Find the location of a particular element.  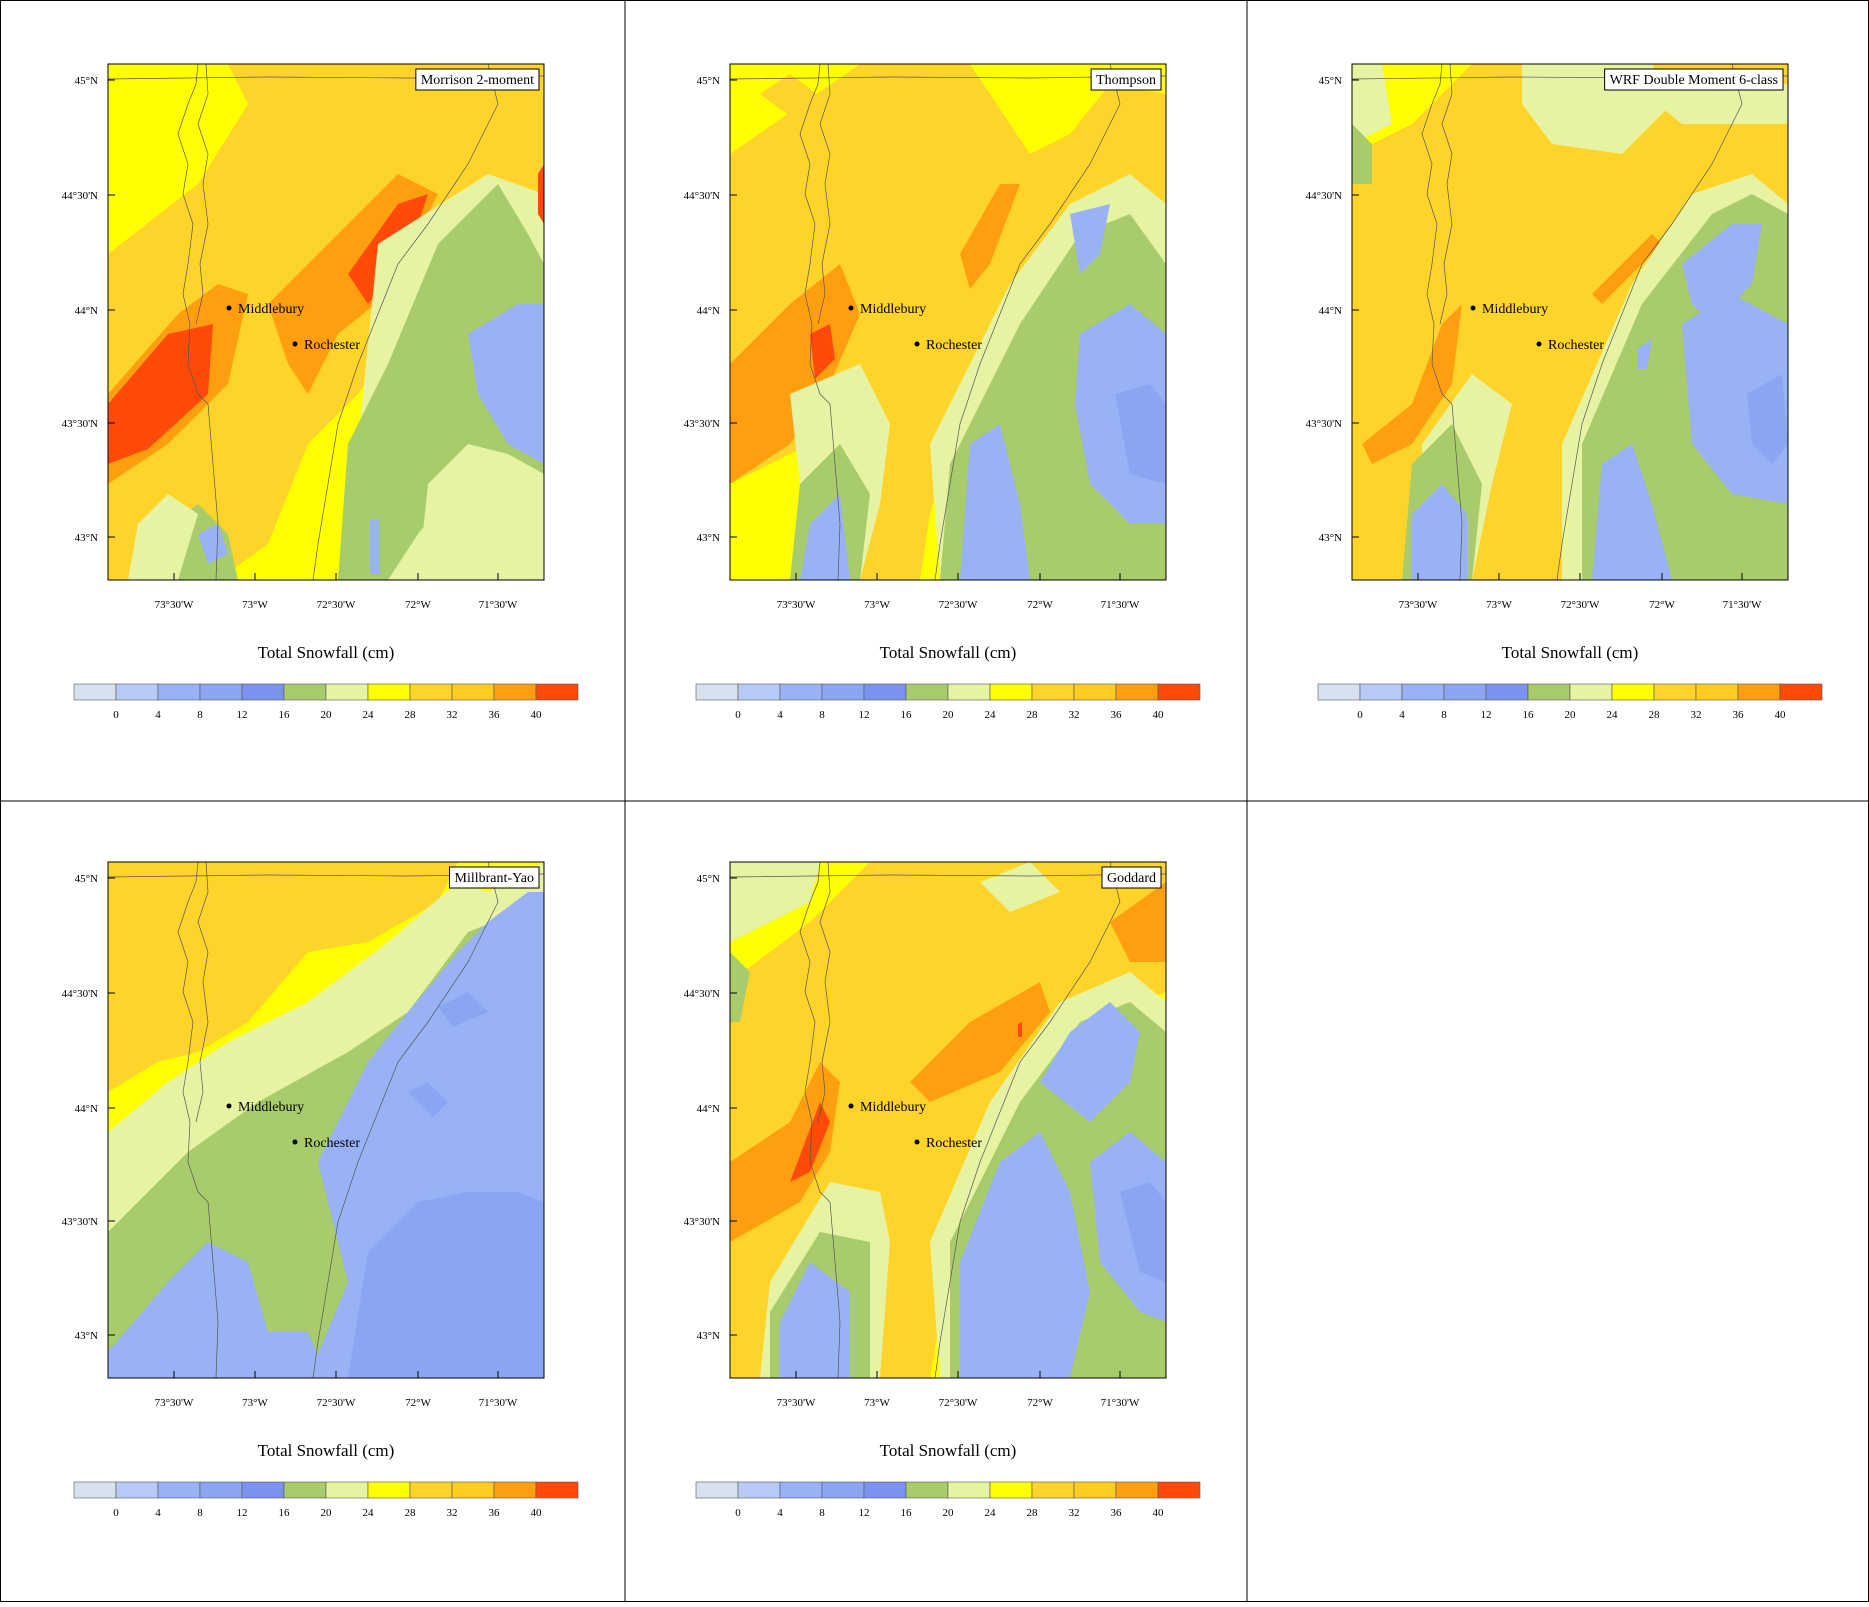

lat-label: 44°30'N is located at coordinates (80, 994).